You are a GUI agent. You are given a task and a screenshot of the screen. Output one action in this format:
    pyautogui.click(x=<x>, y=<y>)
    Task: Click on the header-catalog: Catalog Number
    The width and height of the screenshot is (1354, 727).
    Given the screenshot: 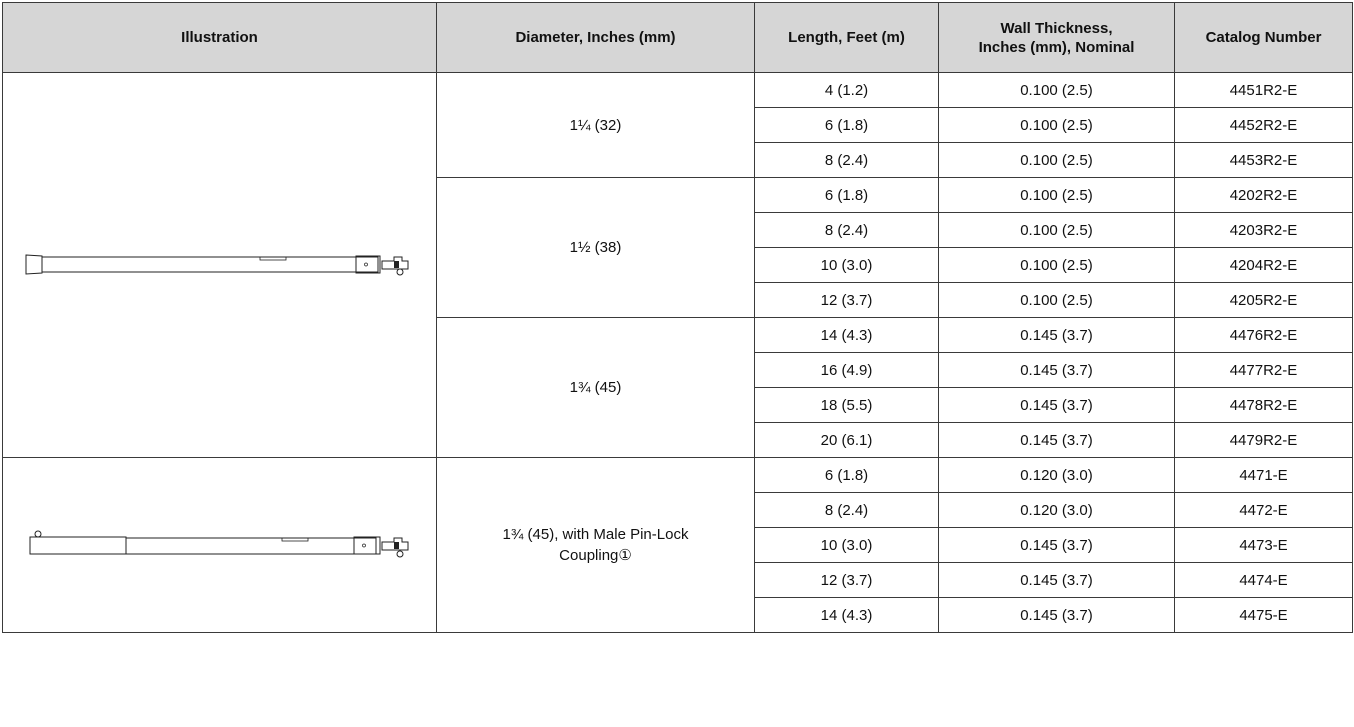 What is the action you would take?
    pyautogui.click(x=1263, y=37)
    